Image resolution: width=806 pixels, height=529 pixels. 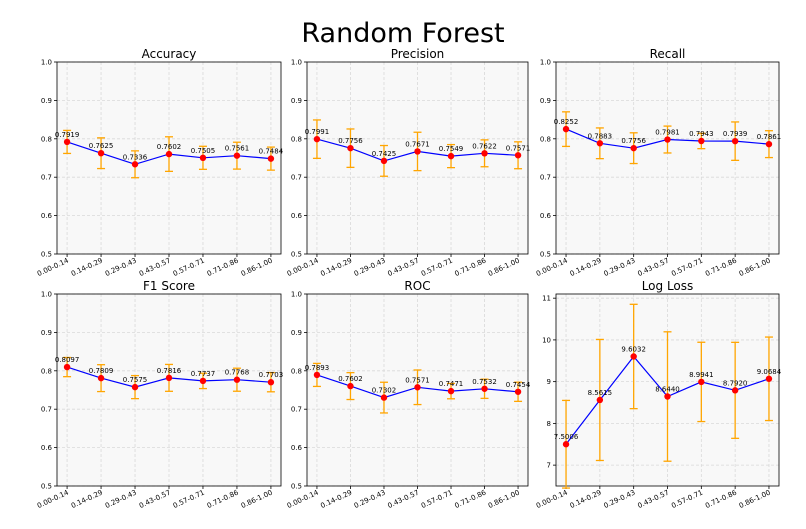 I want to click on data-label: 0.7893, so click(x=317, y=368).